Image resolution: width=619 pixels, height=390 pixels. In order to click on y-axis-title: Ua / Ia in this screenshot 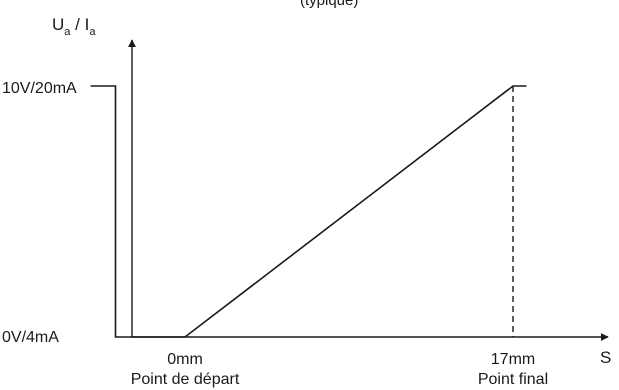, I will do `click(74, 26)`.